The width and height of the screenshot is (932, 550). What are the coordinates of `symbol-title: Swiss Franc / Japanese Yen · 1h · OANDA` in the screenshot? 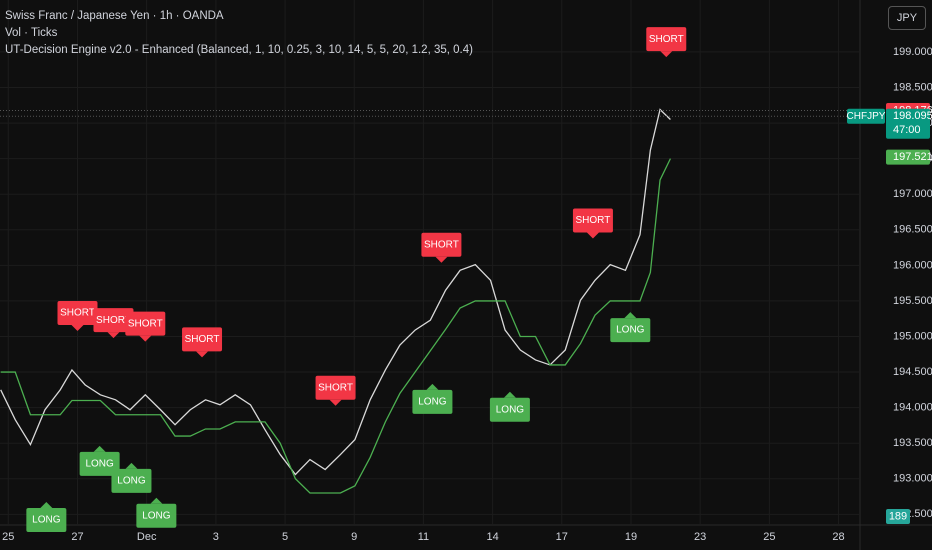 It's located at (114, 16).